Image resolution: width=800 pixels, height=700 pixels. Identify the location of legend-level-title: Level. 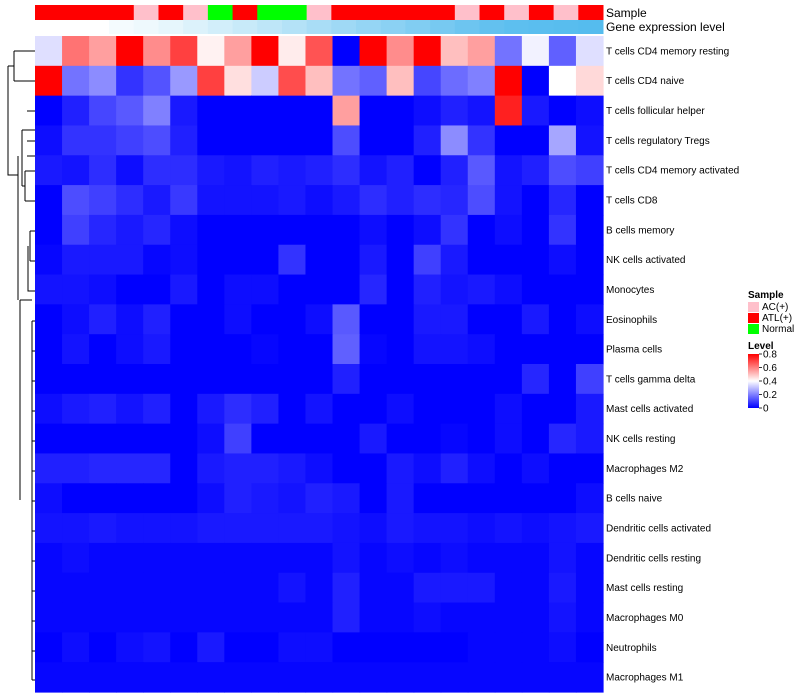
(761, 346).